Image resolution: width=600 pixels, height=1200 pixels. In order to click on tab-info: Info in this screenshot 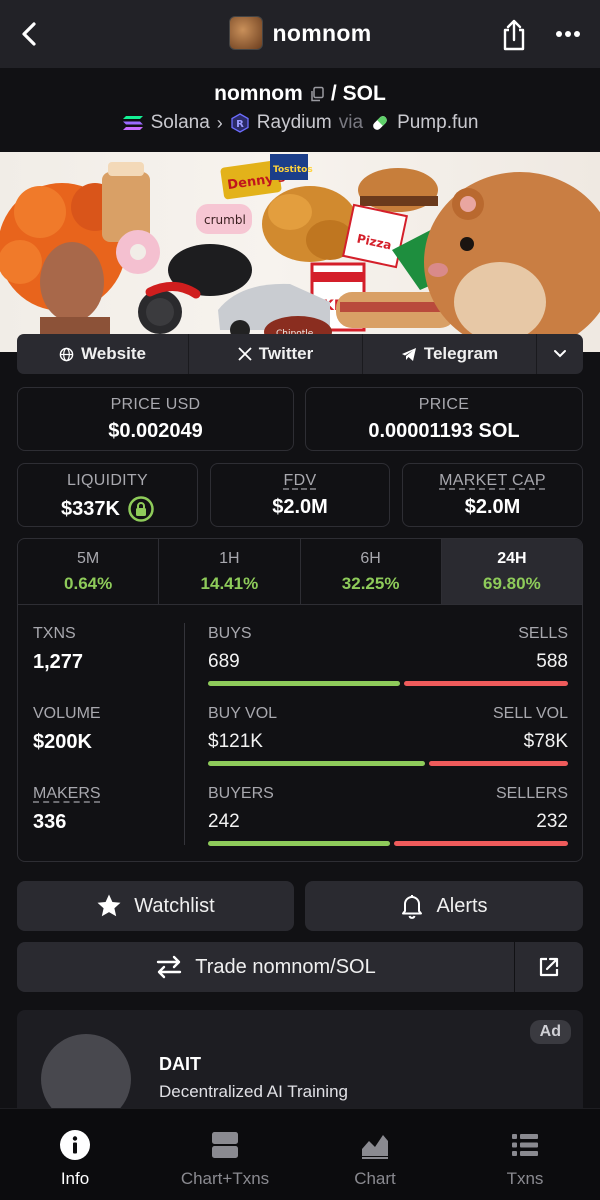, I will do `click(75, 1154)`.